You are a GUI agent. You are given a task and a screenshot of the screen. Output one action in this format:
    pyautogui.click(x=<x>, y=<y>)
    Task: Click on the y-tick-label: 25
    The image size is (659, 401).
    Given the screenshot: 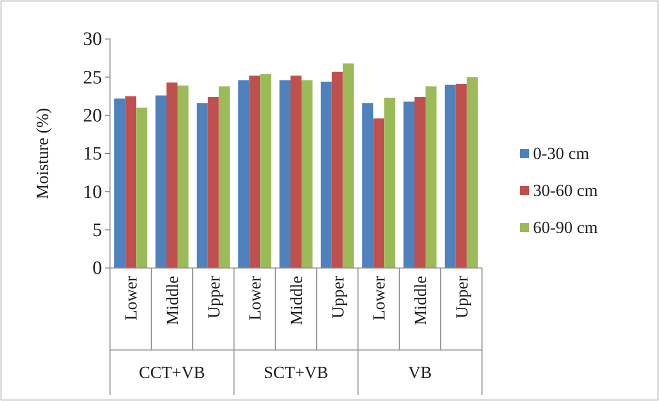 What is the action you would take?
    pyautogui.click(x=92, y=77)
    